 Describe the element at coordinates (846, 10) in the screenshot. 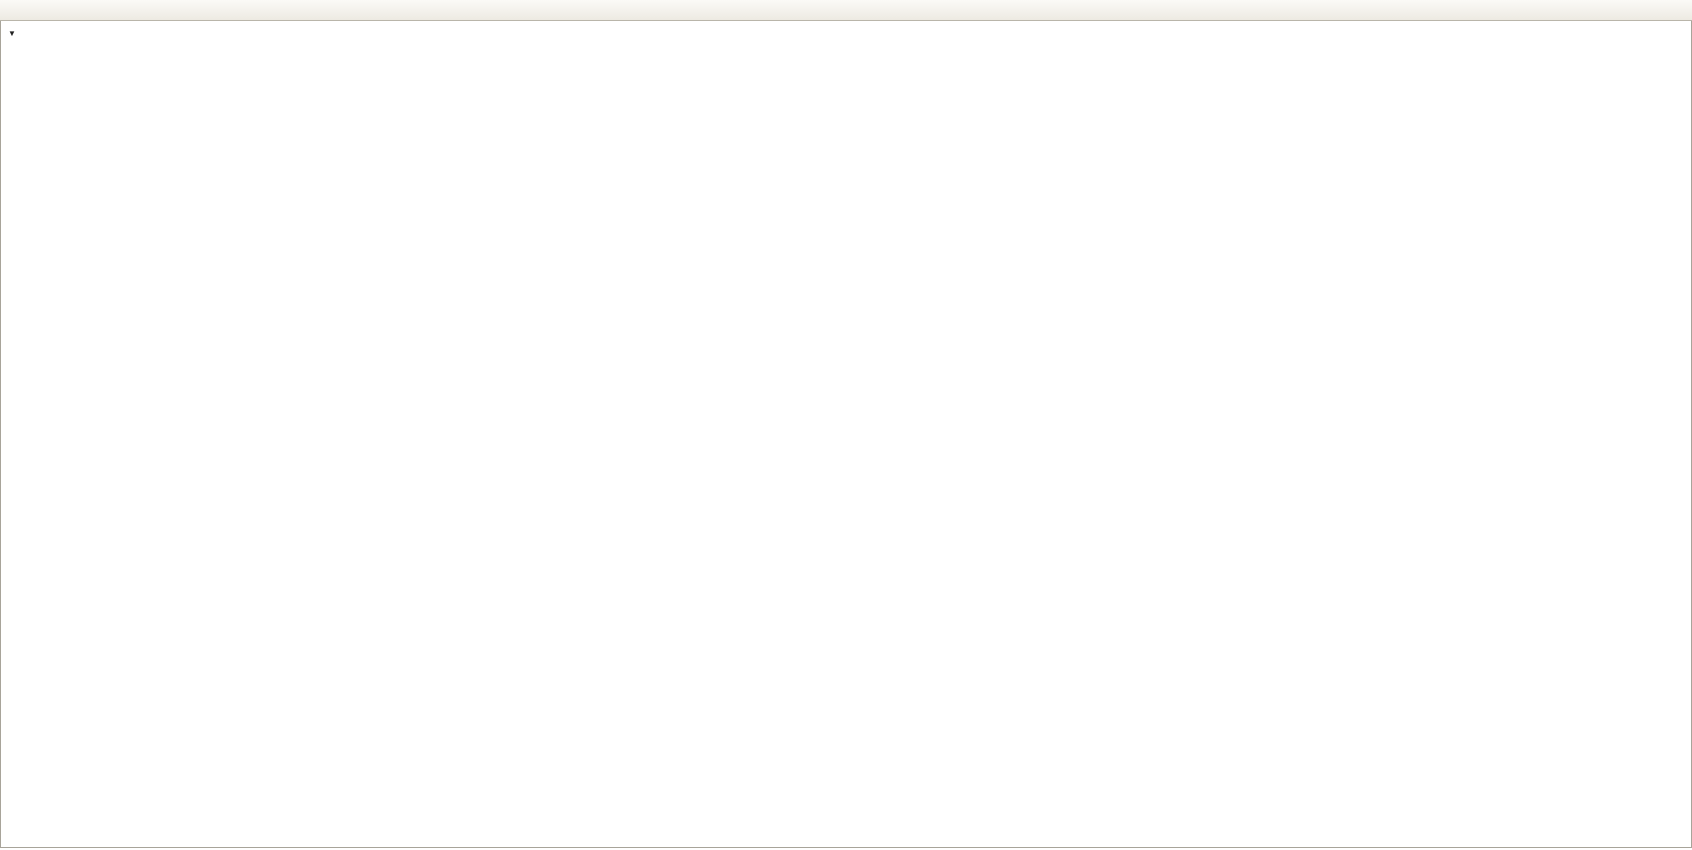

I see `toolbar` at that location.